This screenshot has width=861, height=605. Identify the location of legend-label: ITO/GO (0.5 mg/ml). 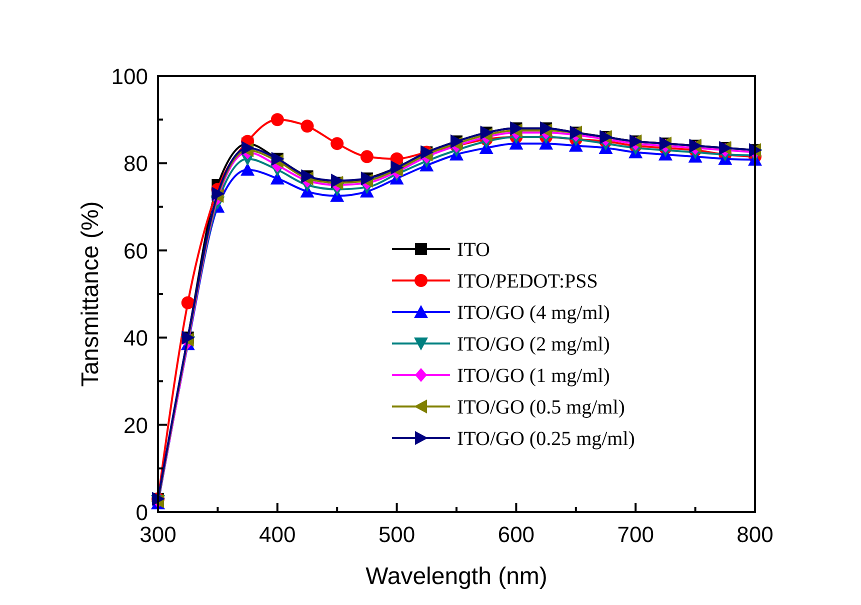
(541, 407).